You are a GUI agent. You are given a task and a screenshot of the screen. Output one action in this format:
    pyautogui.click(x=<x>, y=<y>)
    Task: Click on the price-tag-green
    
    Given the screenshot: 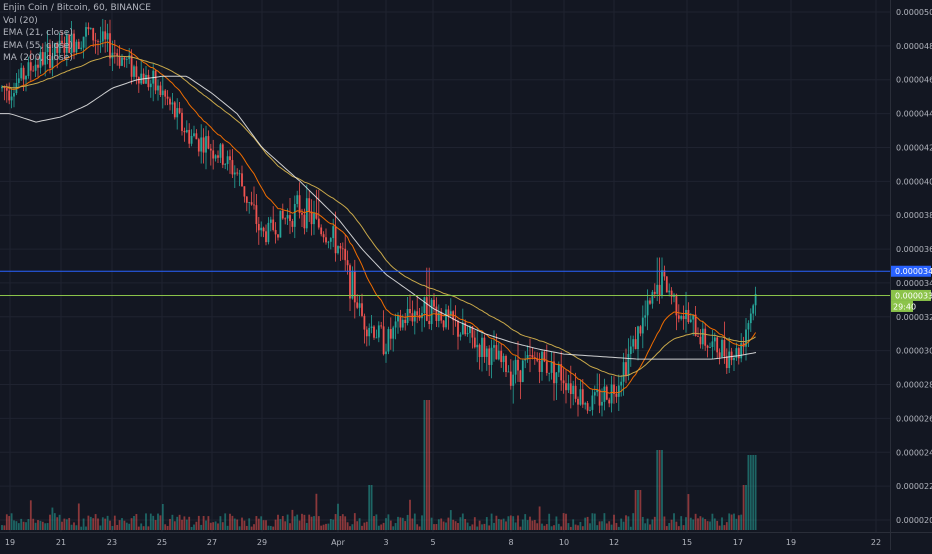 What is the action you would take?
    pyautogui.click(x=911, y=295)
    